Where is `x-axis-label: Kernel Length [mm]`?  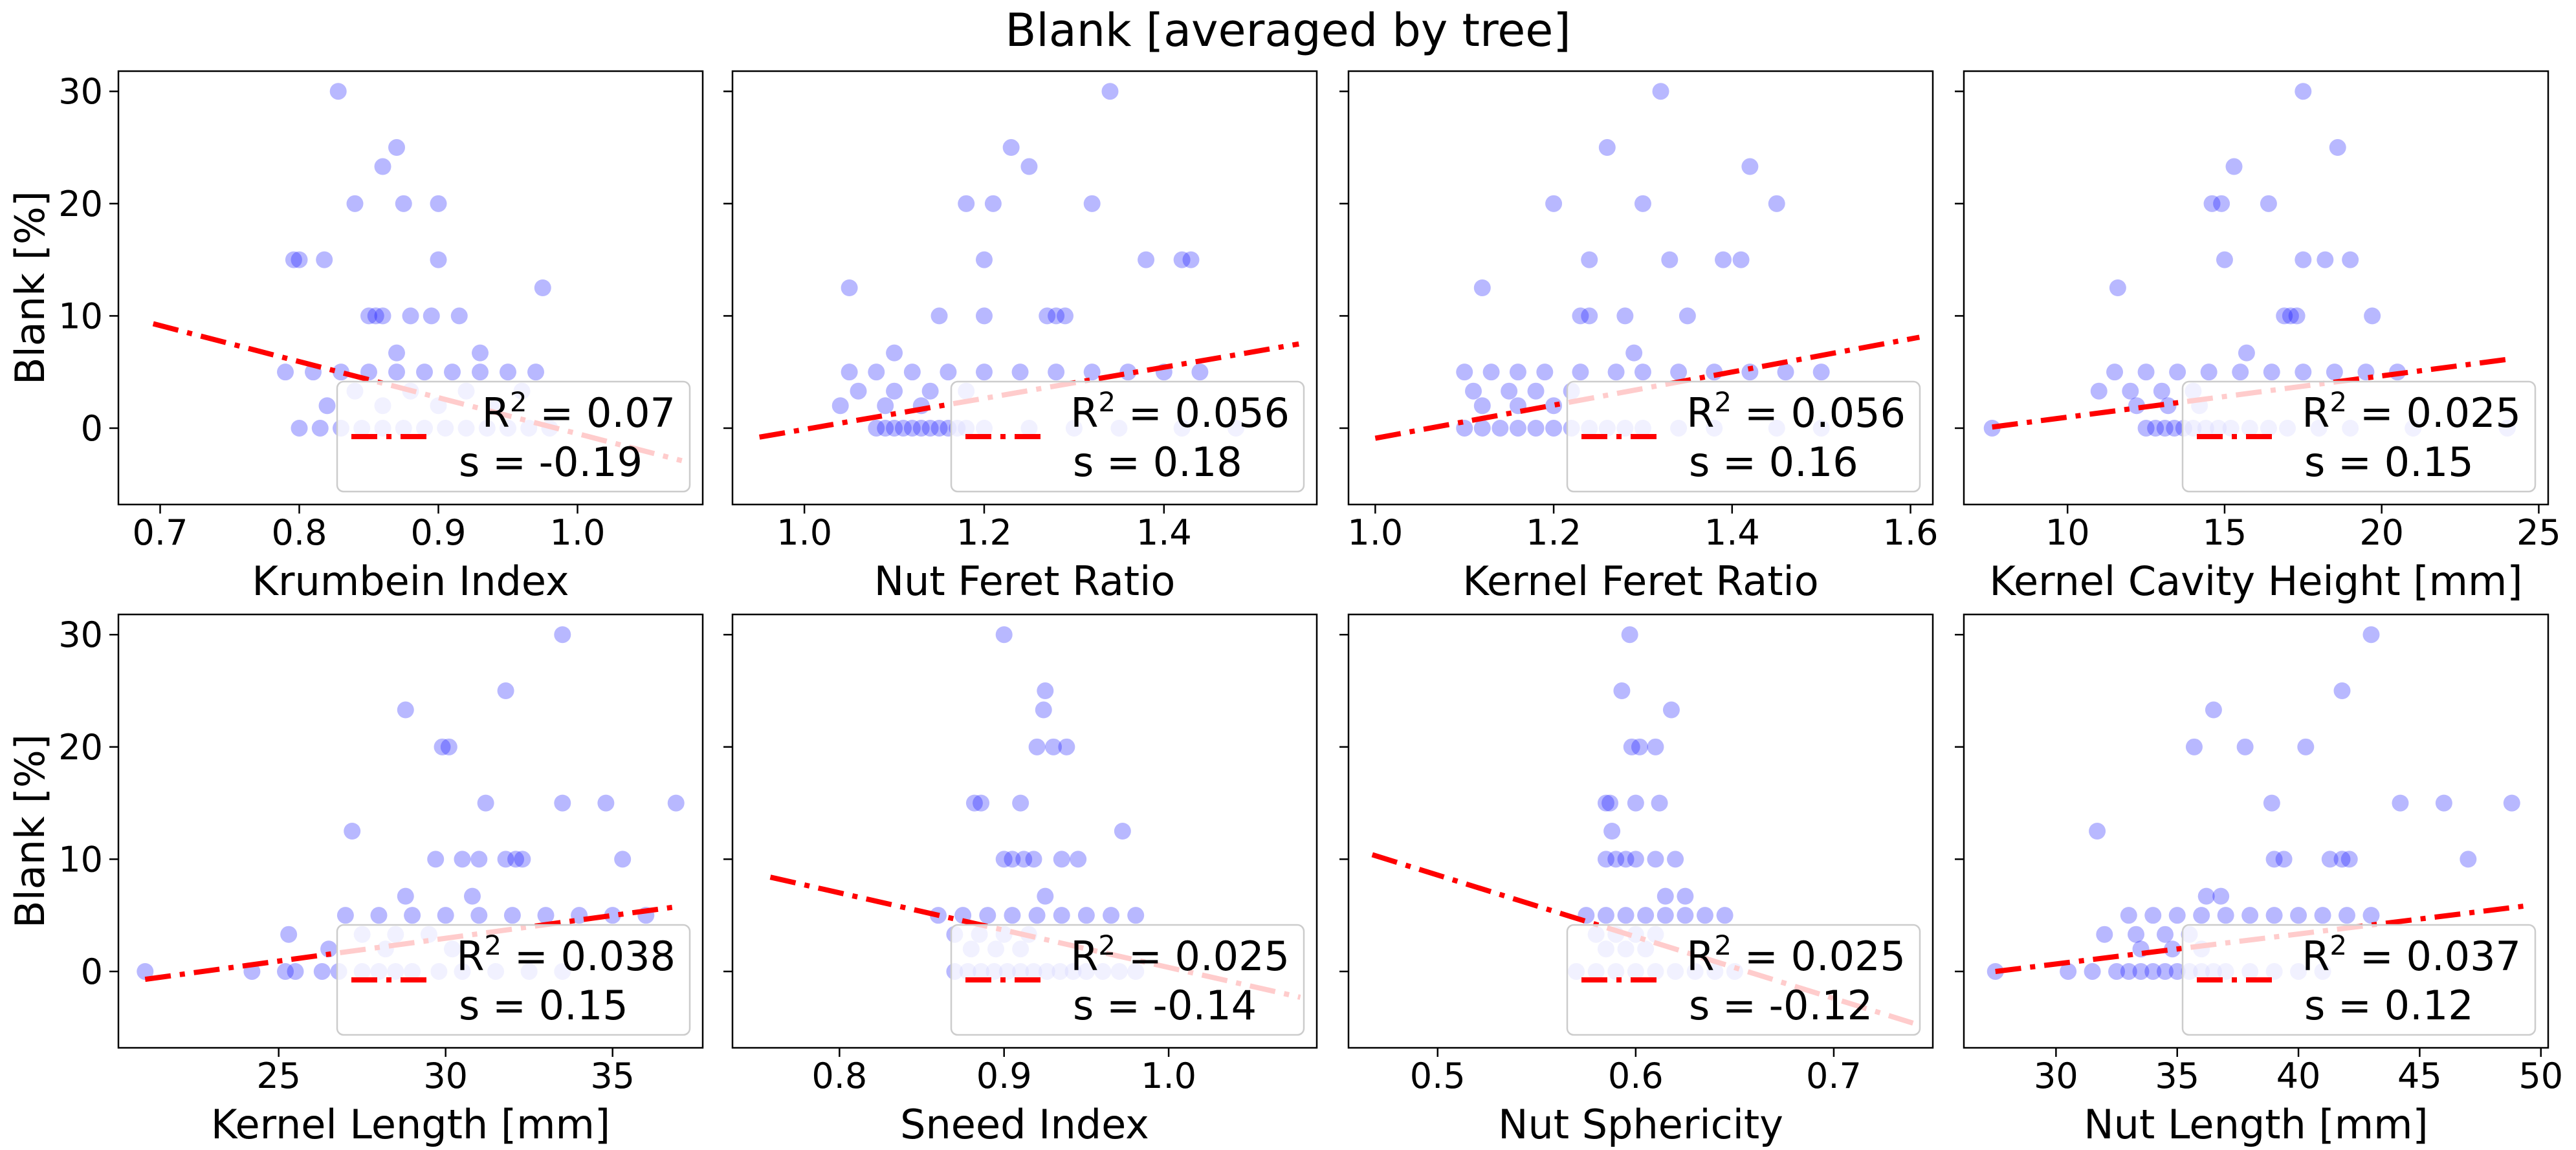
x-axis-label: Kernel Length [mm] is located at coordinates (410, 1125).